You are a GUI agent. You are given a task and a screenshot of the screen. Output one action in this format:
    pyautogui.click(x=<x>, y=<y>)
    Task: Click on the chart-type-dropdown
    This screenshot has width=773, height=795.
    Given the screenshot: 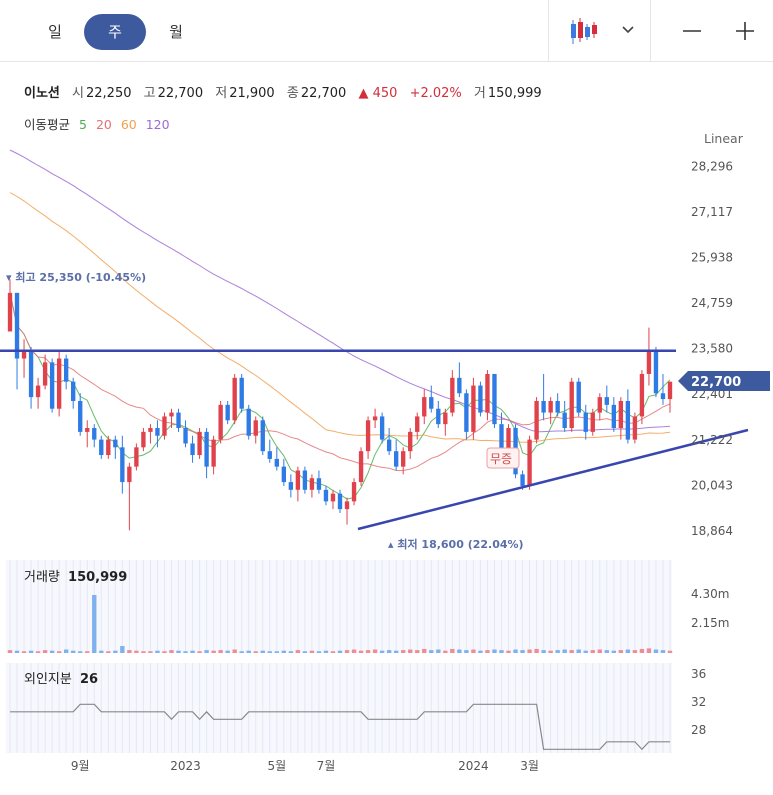 What is the action you would take?
    pyautogui.click(x=628, y=31)
    